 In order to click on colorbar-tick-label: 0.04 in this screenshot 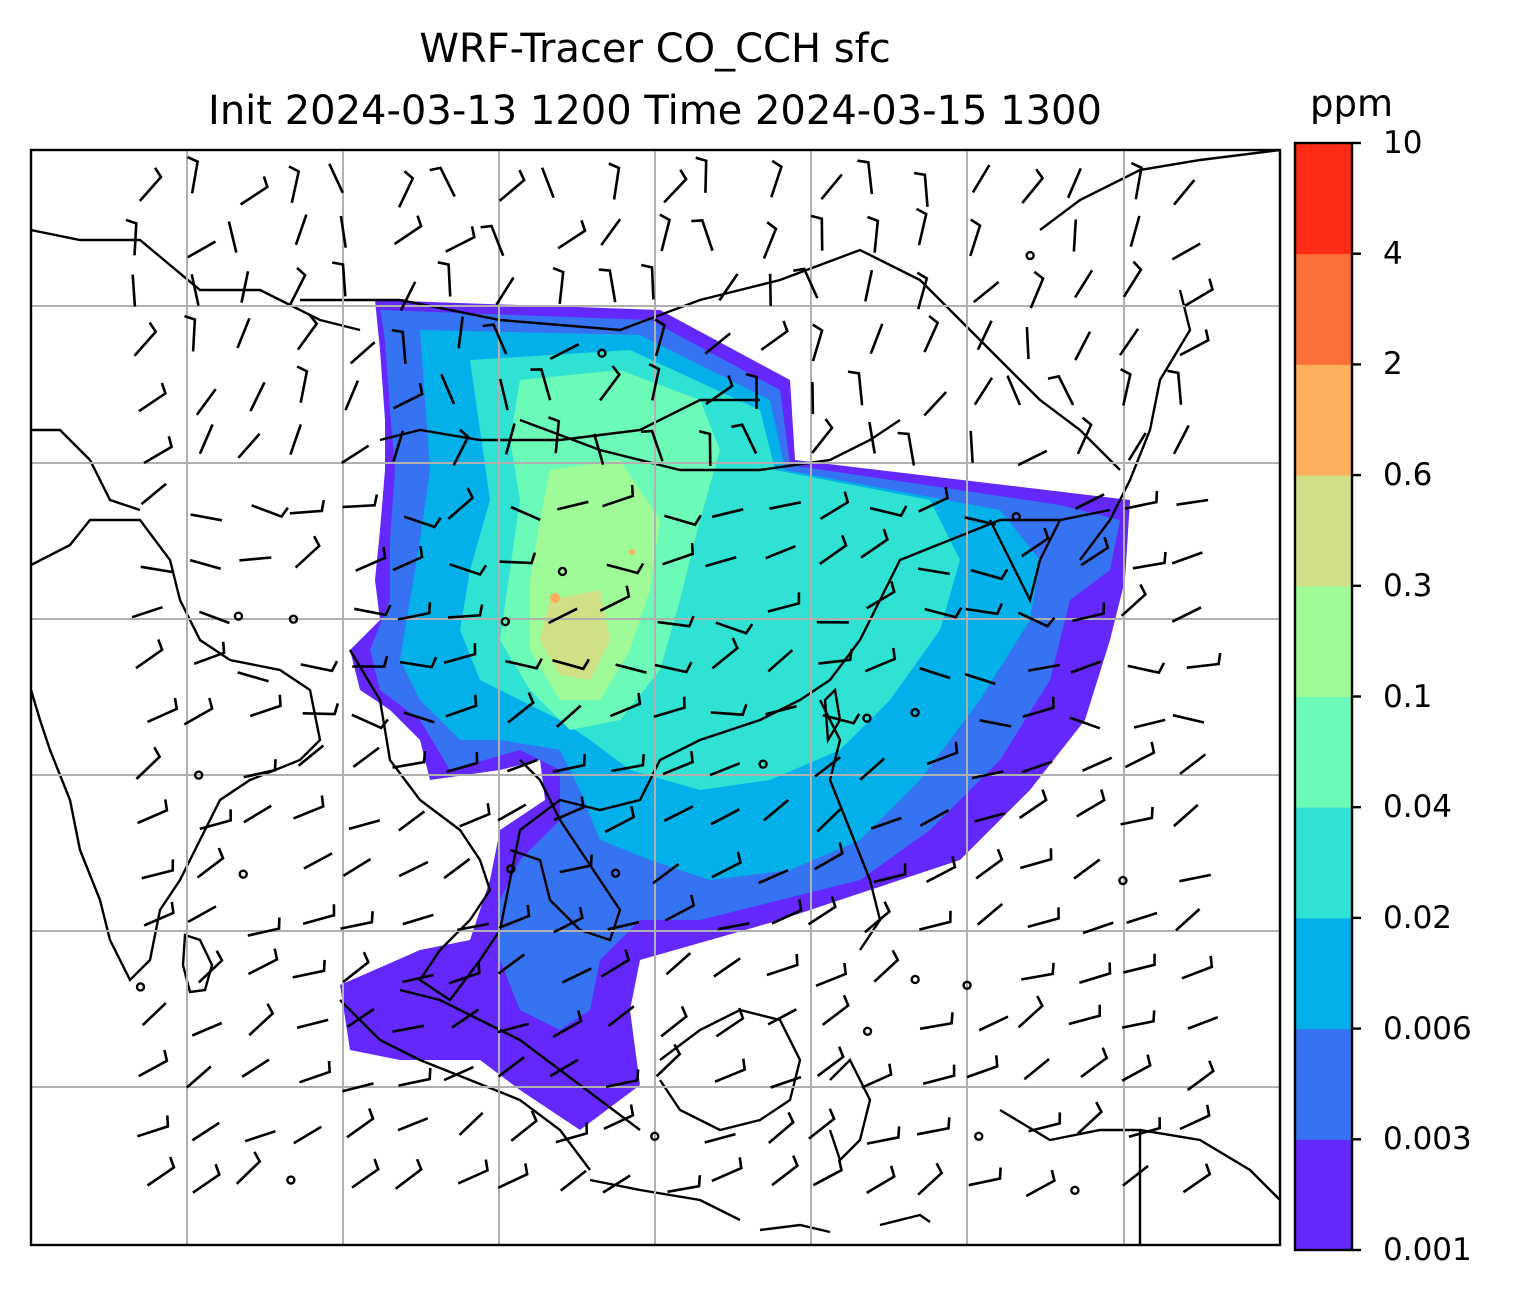, I will do `click(1418, 807)`.